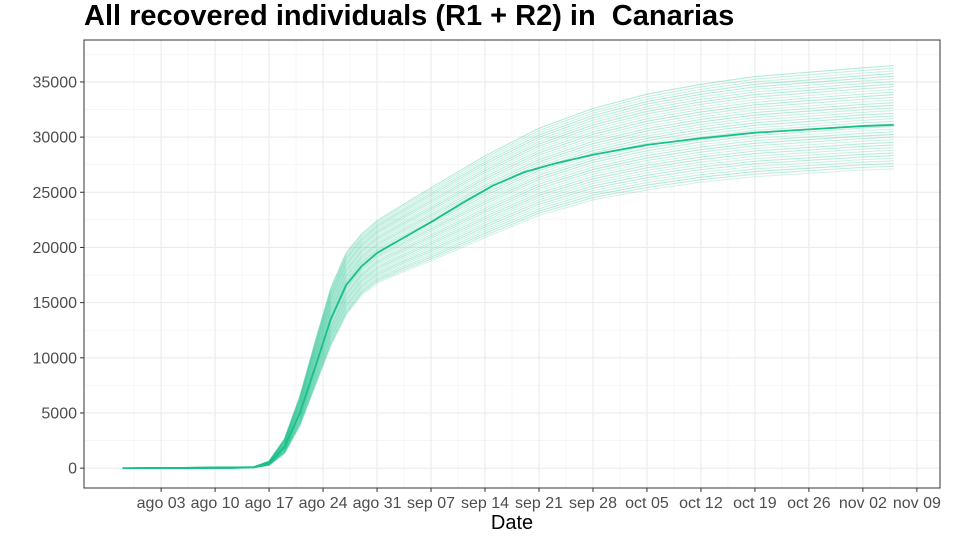 The height and width of the screenshot is (540, 960). I want to click on y-tick-label: 5000, so click(59, 413).